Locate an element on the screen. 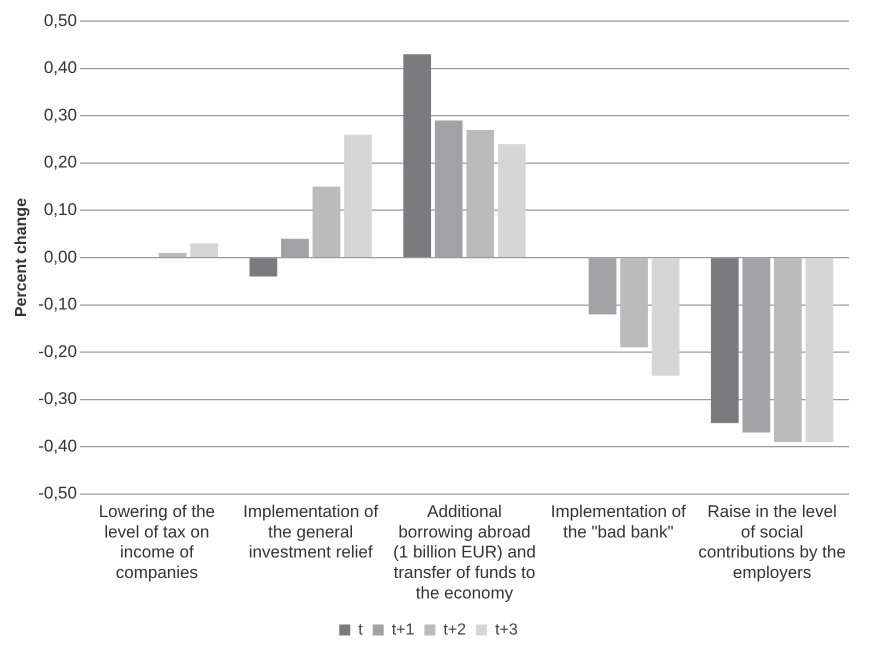  y-tick-label: 0,00 is located at coordinates (60, 256).